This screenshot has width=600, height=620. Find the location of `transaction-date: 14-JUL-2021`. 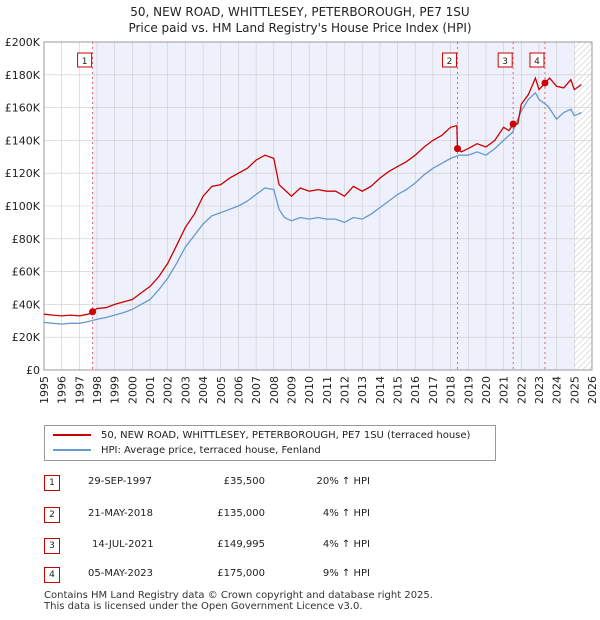

transaction-date: 14-JUL-2021 is located at coordinates (123, 544).